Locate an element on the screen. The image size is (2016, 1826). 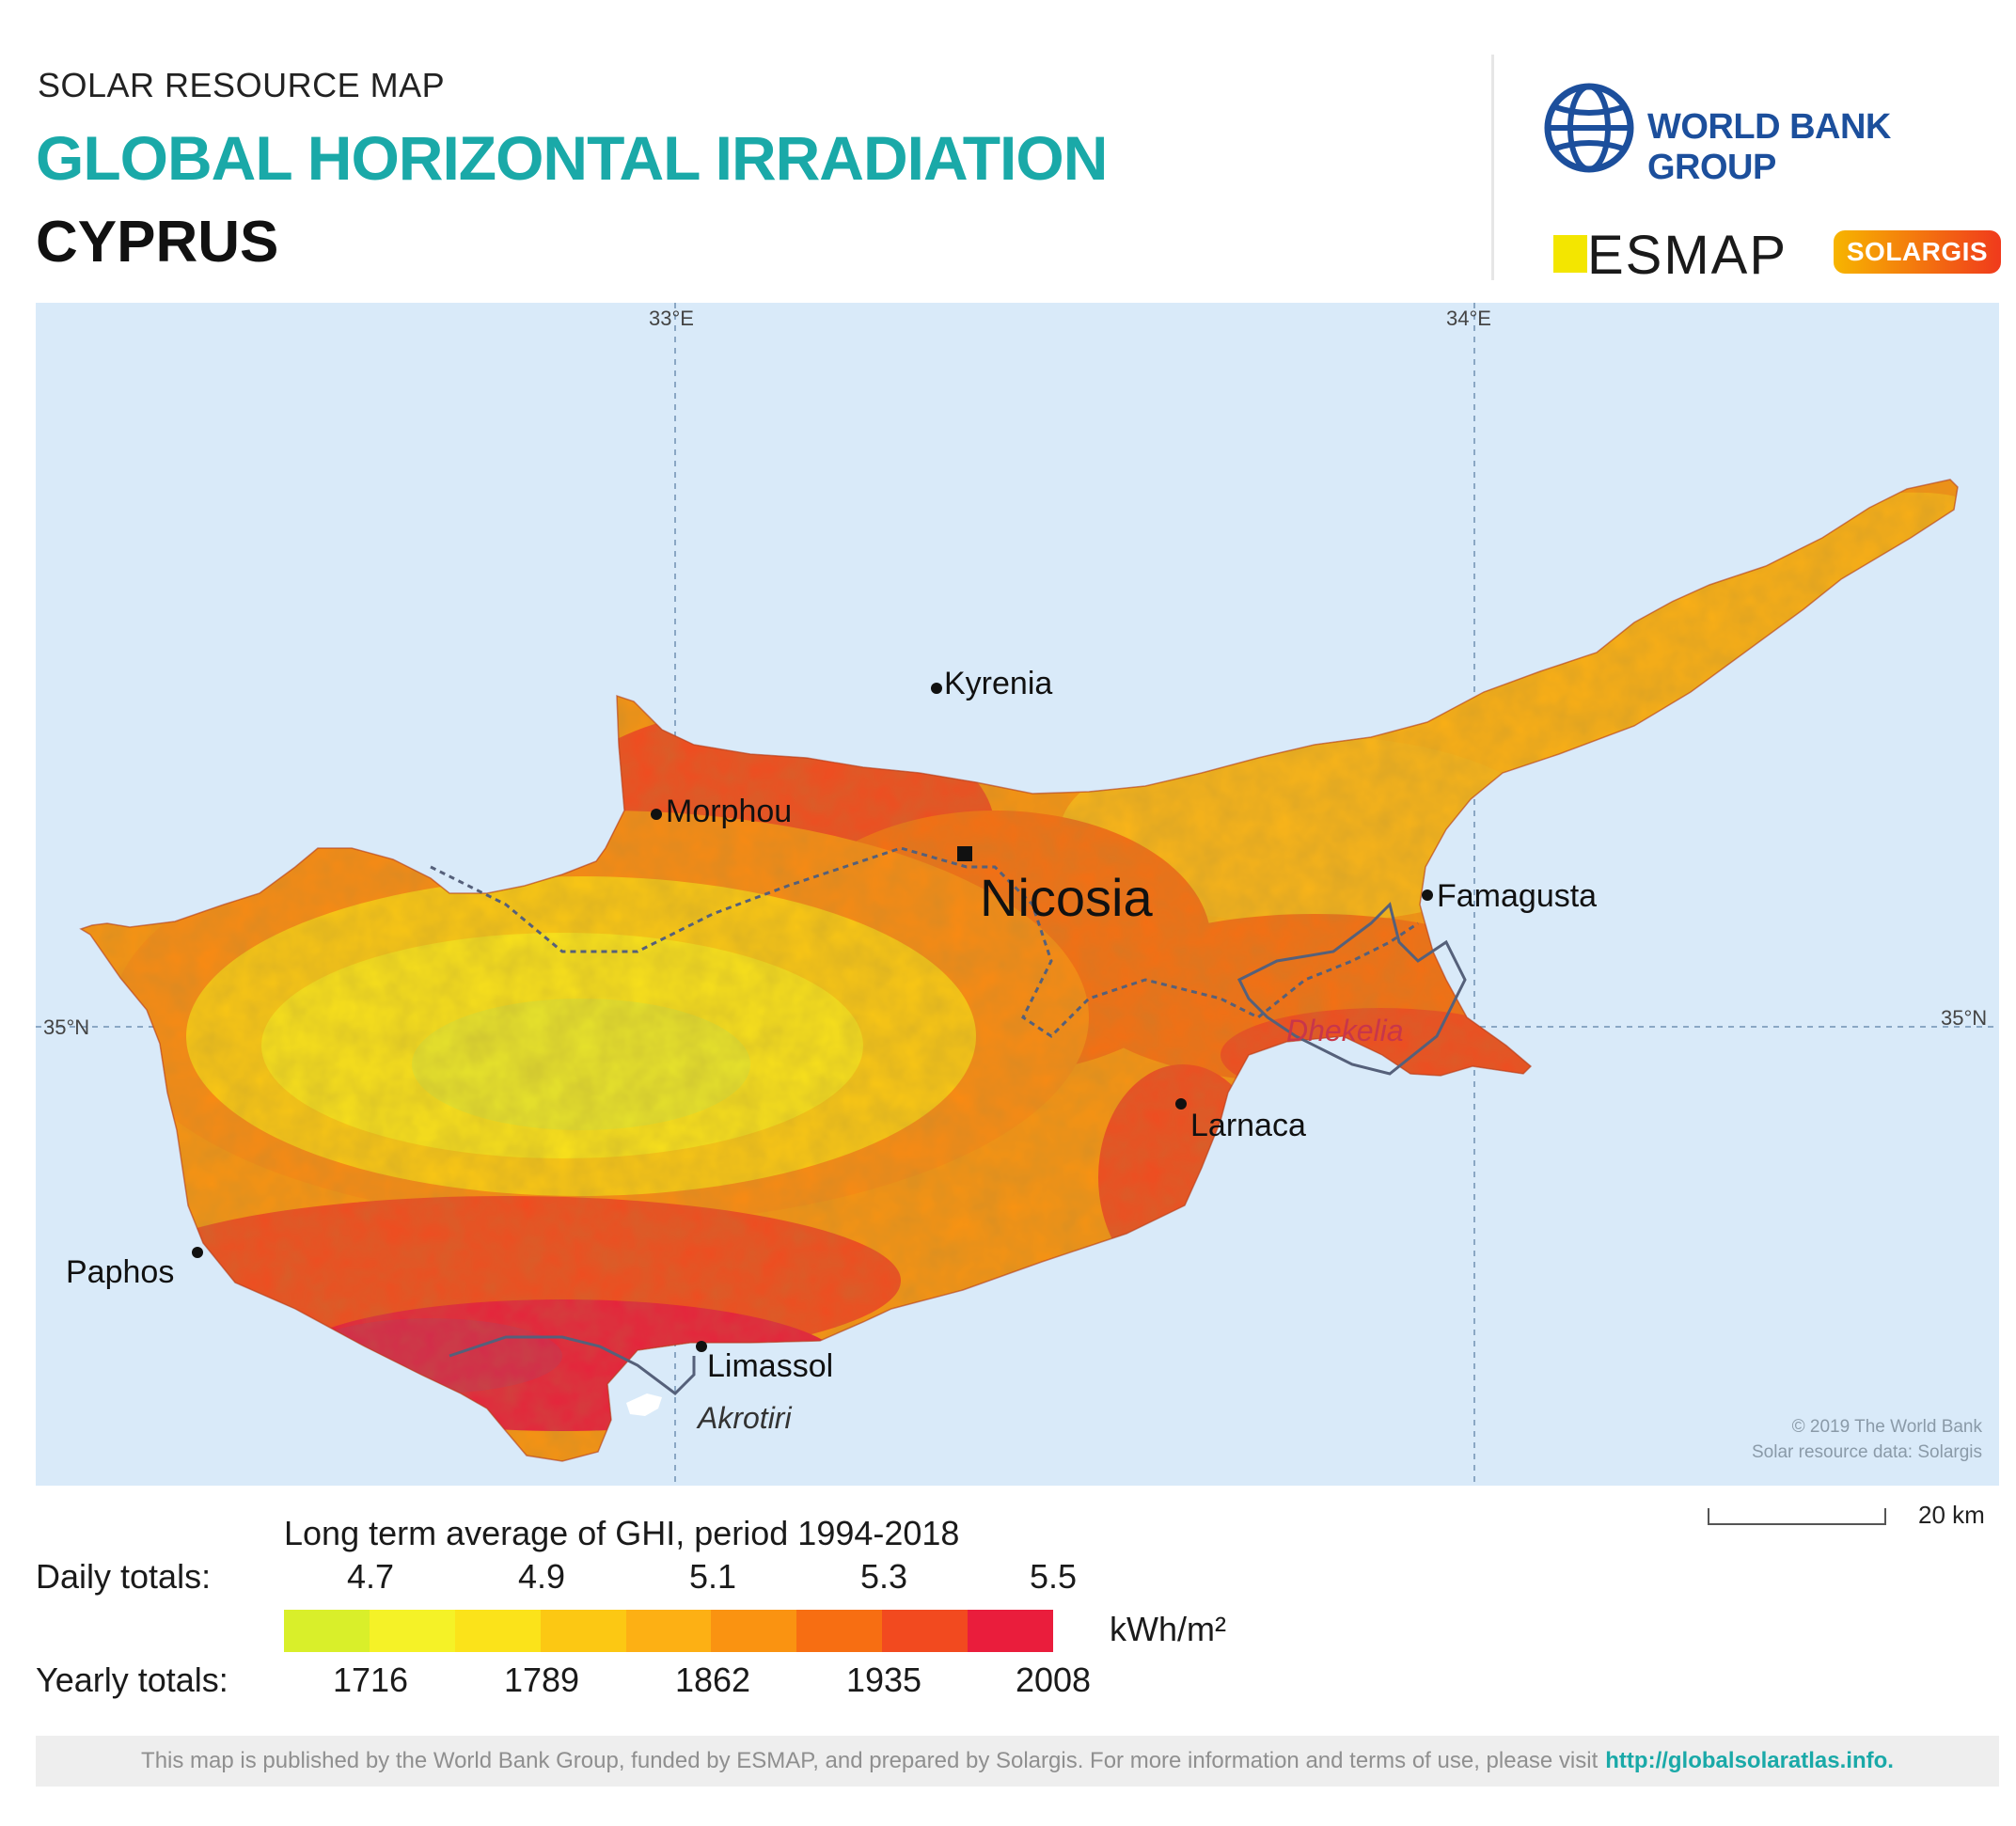
scale-label: 20 km is located at coordinates (1952, 1515).